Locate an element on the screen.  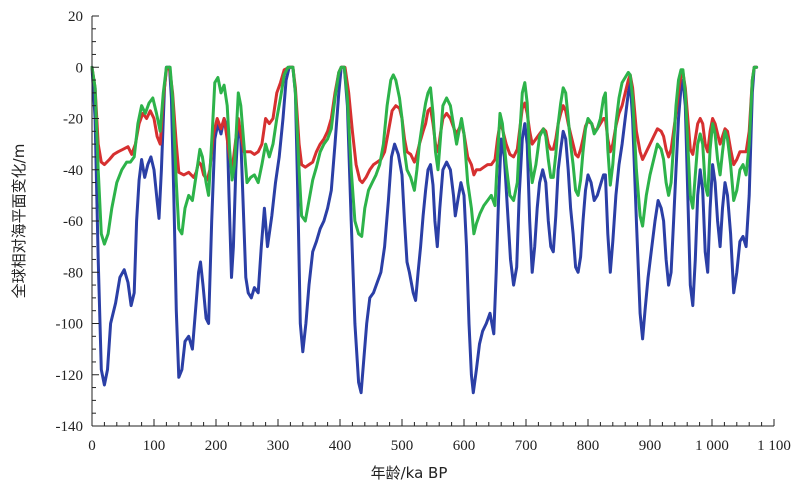
y-axis-title: 全球相对海平面变化/m is located at coordinates (19, 221).